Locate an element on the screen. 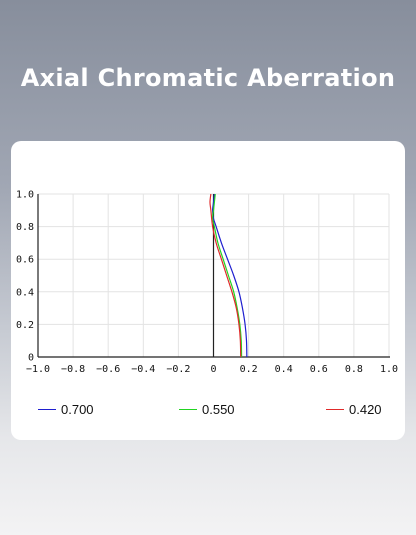  x-tick-label: −0.8 is located at coordinates (73, 369).